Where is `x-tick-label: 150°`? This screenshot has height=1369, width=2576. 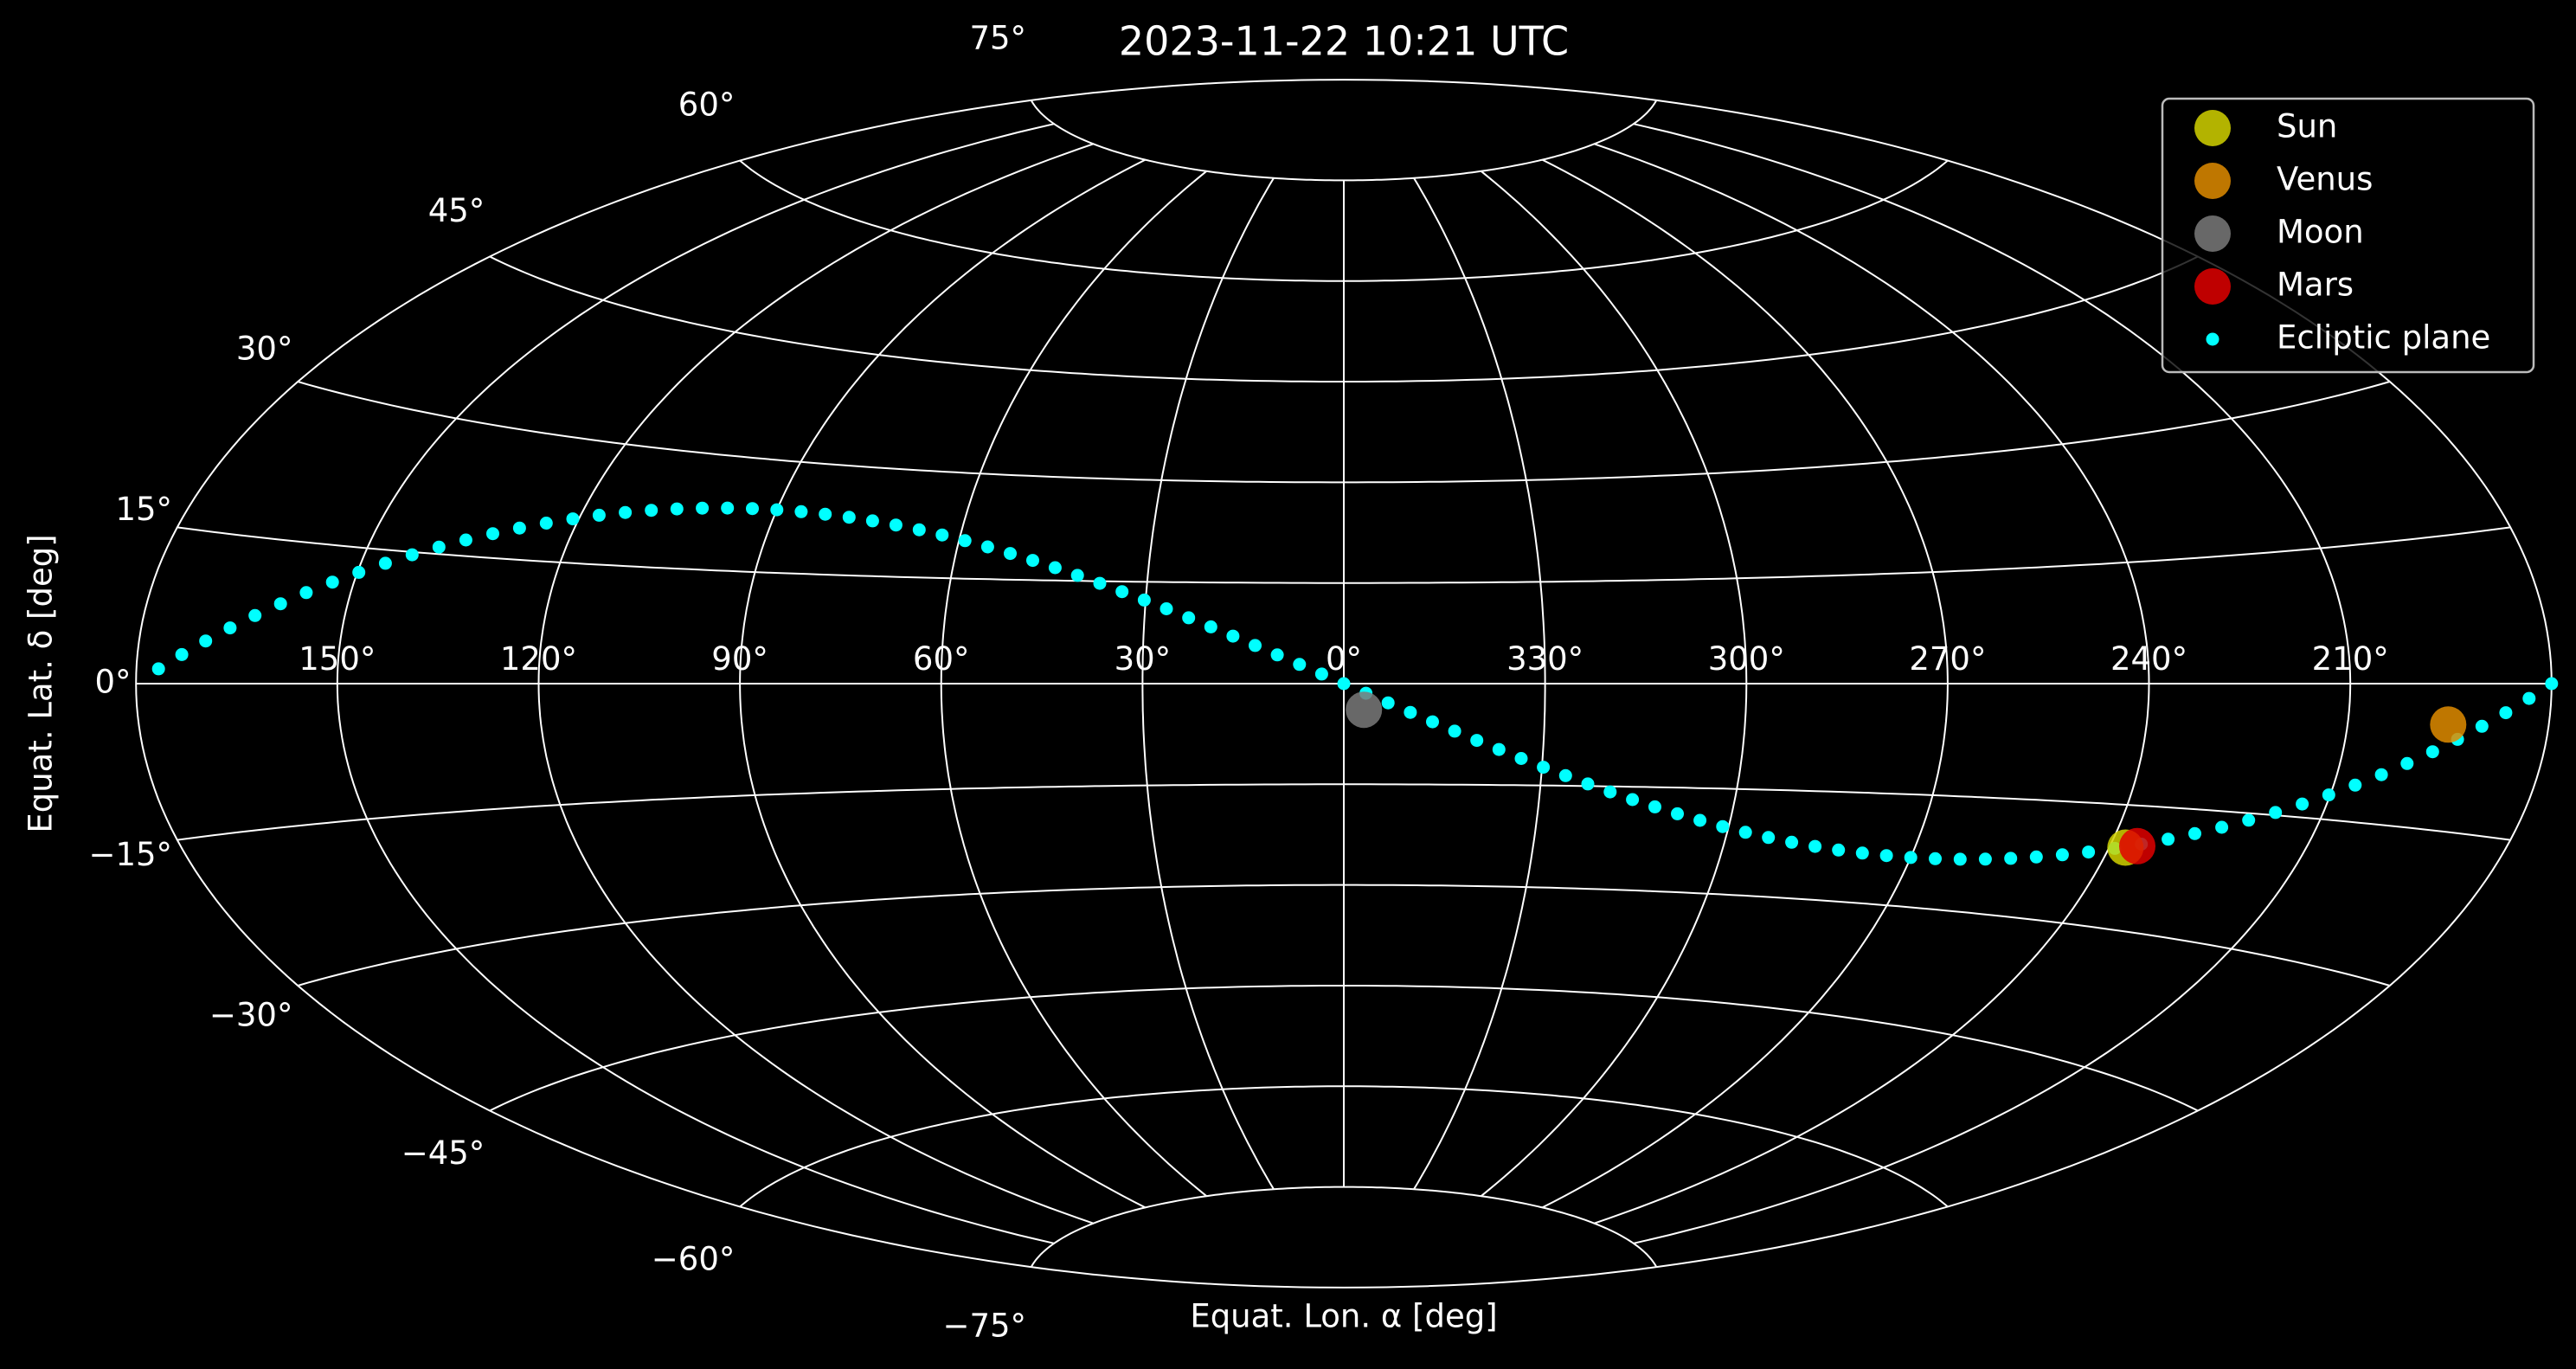 x-tick-label: 150° is located at coordinates (338, 659).